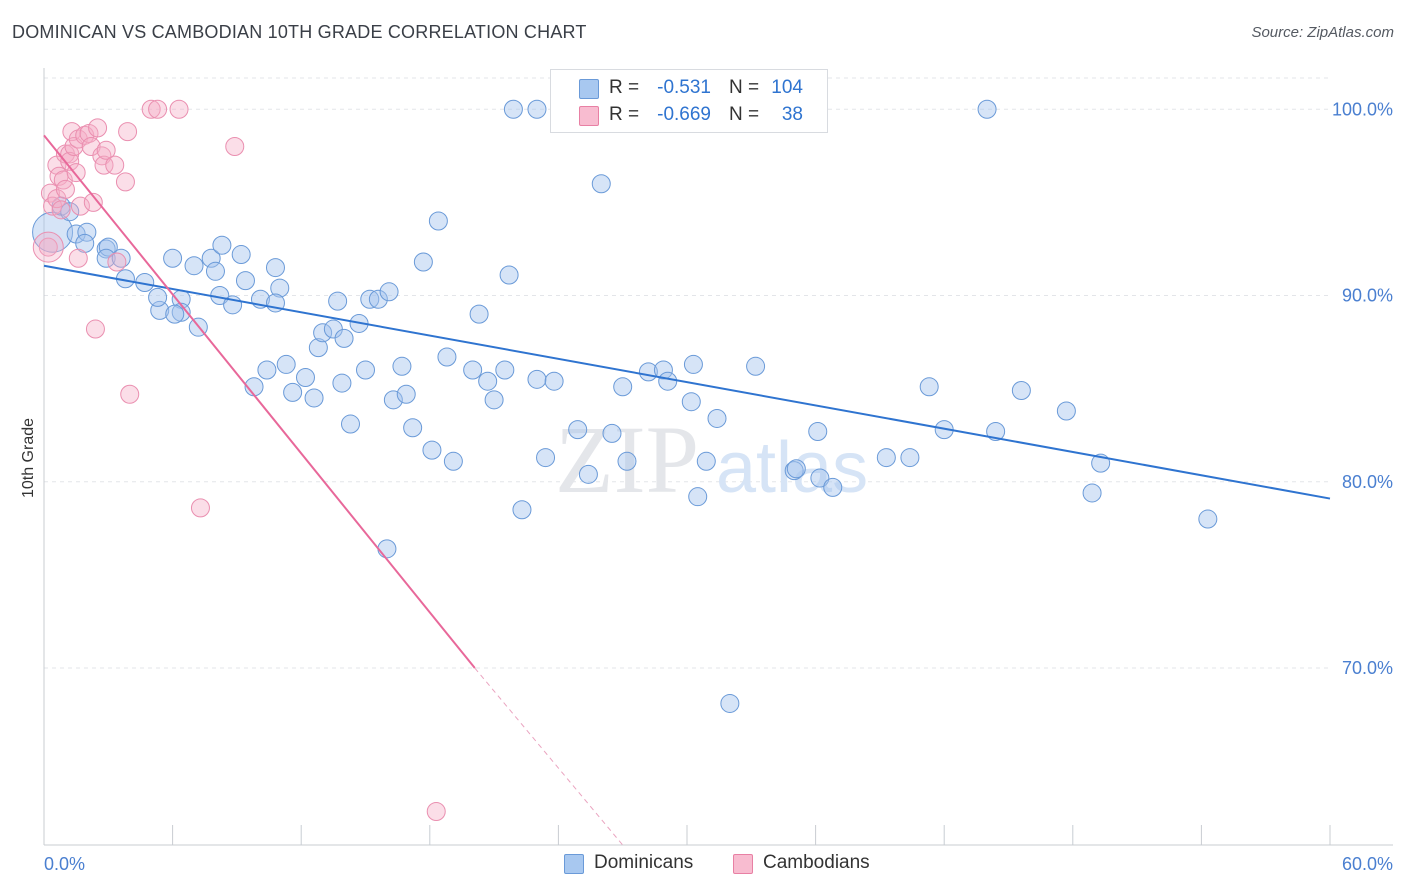  What do you see at coordinates (792, 114) in the screenshot?
I see `legend-n-value: 38` at bounding box center [792, 114].